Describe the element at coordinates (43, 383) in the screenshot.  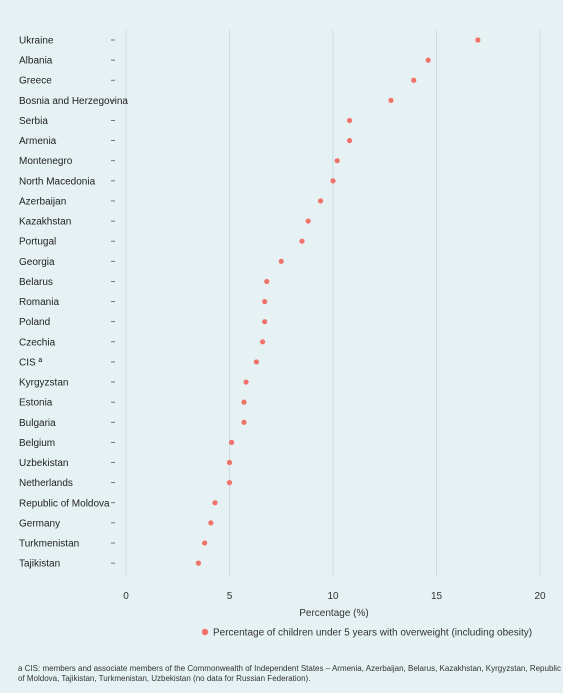
I see `category-label: Kyrgyzstan` at that location.